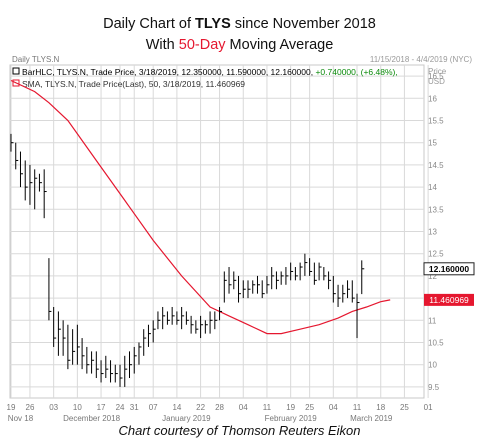  Describe the element at coordinates (436, 209) in the screenshot. I see `y-tick-label: 13.5` at that location.